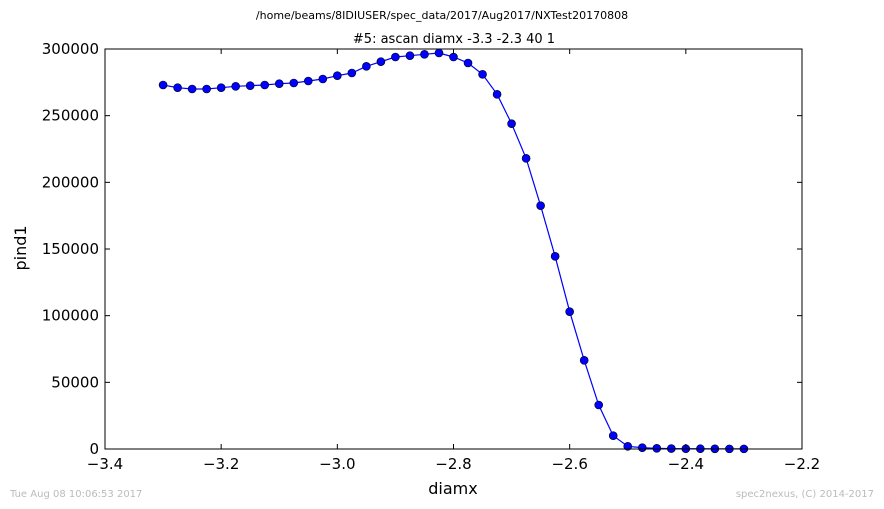  I want to click on y-tick-label: 50000, so click(75, 382).